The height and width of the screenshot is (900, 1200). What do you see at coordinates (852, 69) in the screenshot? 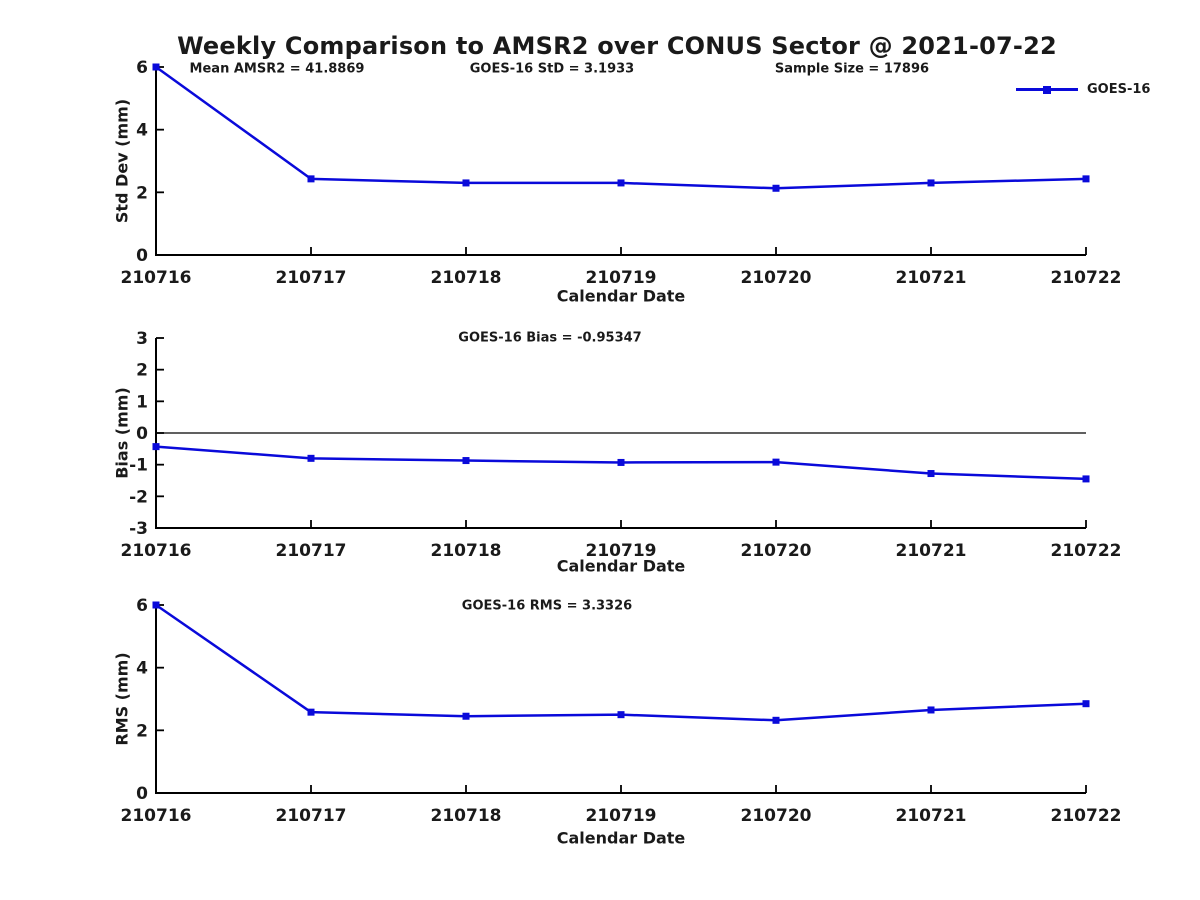
I see `annotation-sample-size: Sample Size = 17896` at bounding box center [852, 69].